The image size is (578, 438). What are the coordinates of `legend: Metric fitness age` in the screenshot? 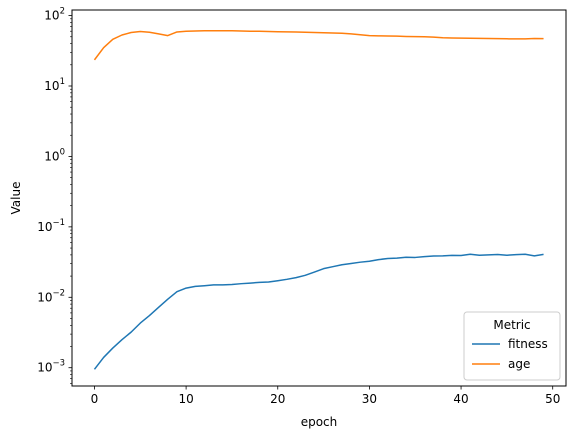 It's located at (512, 346).